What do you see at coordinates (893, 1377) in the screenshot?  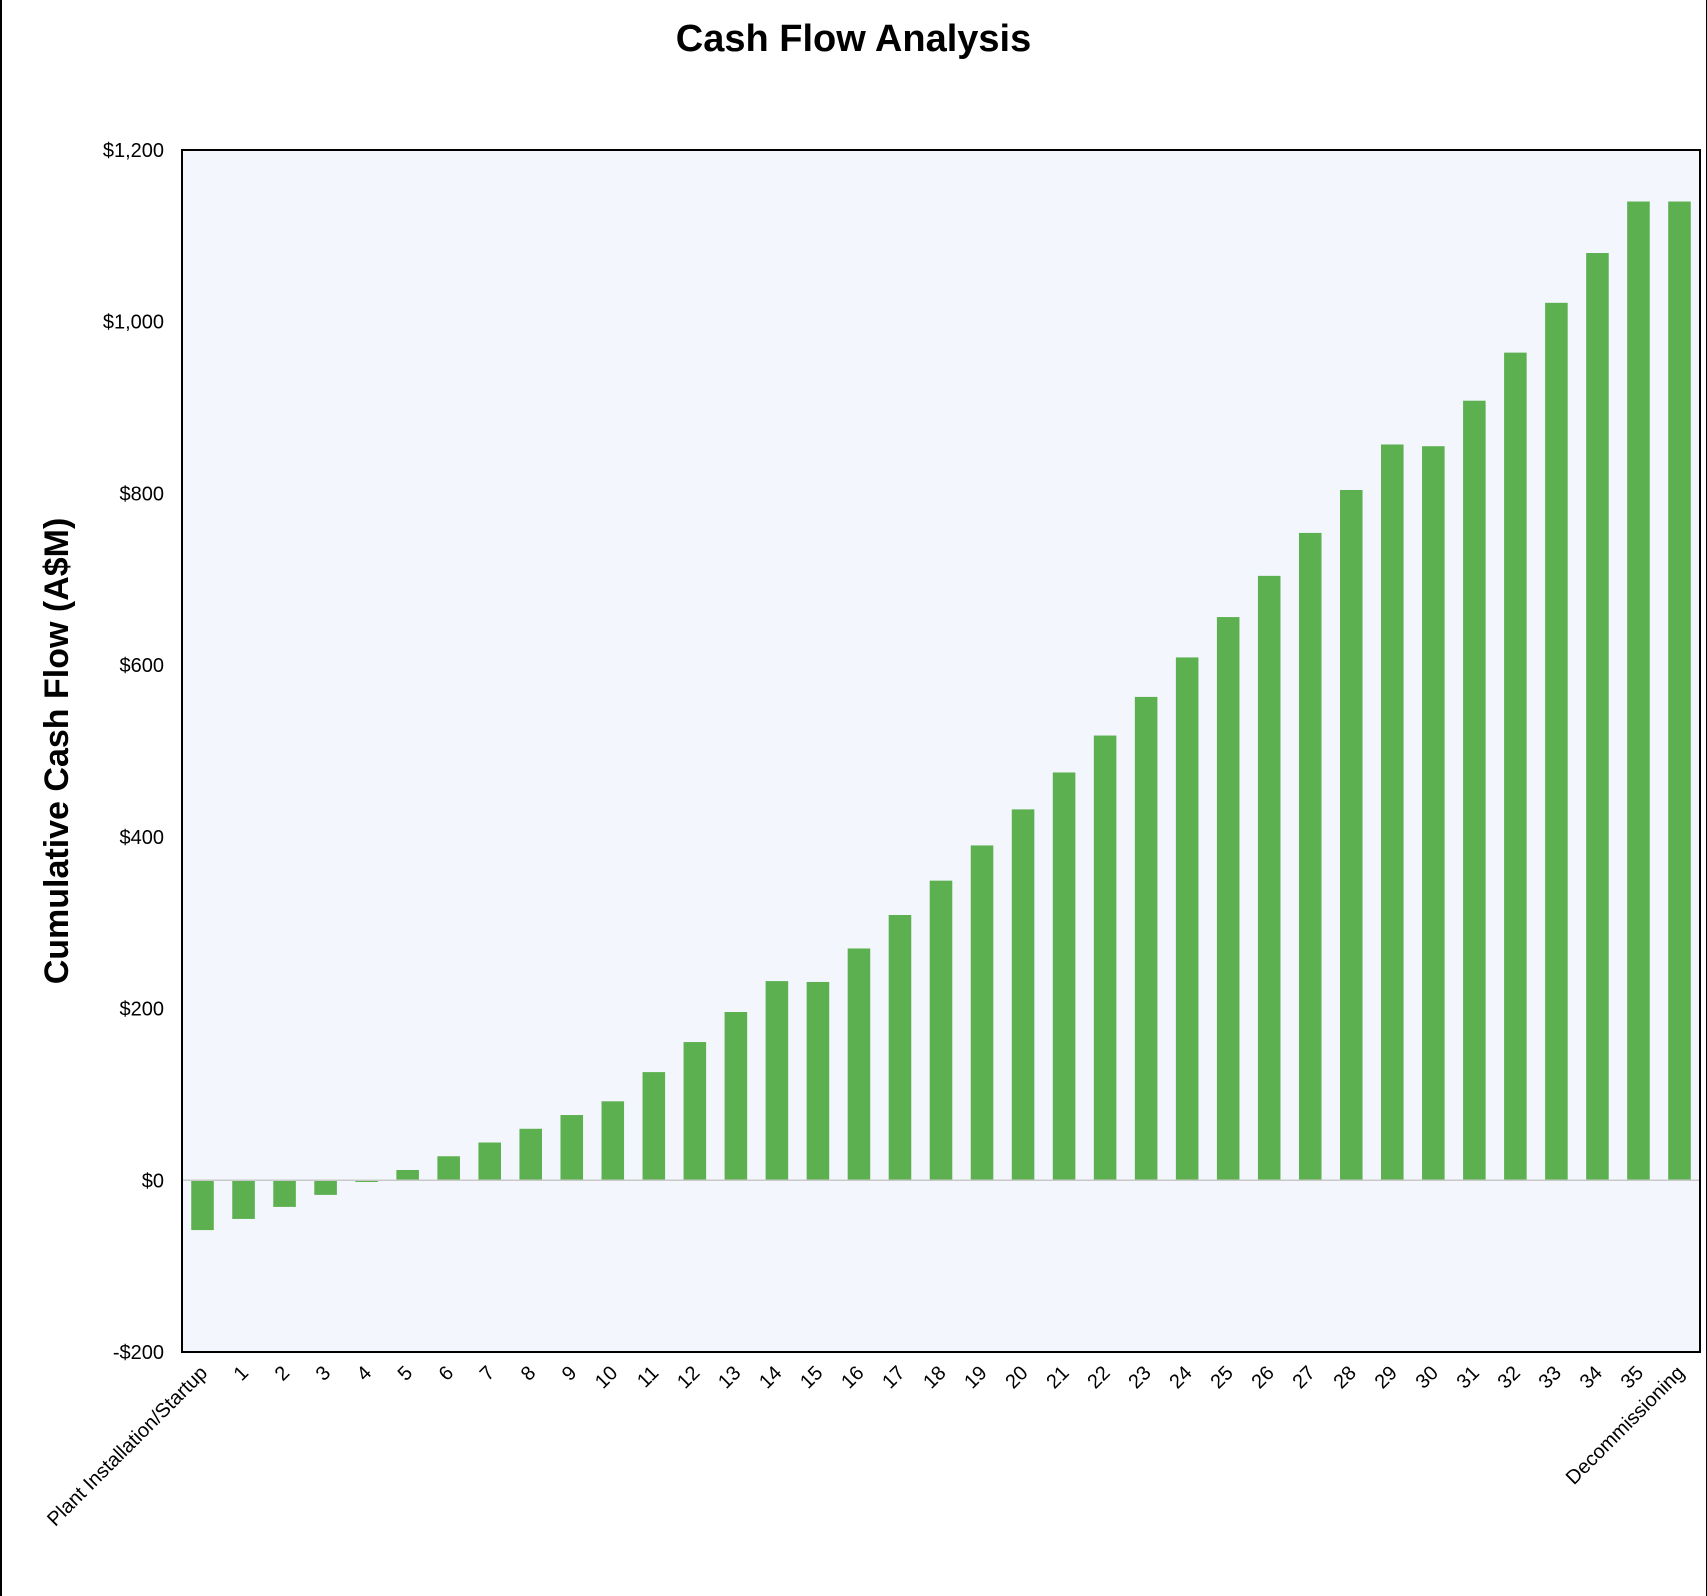 I see `x-tick-label: 17` at bounding box center [893, 1377].